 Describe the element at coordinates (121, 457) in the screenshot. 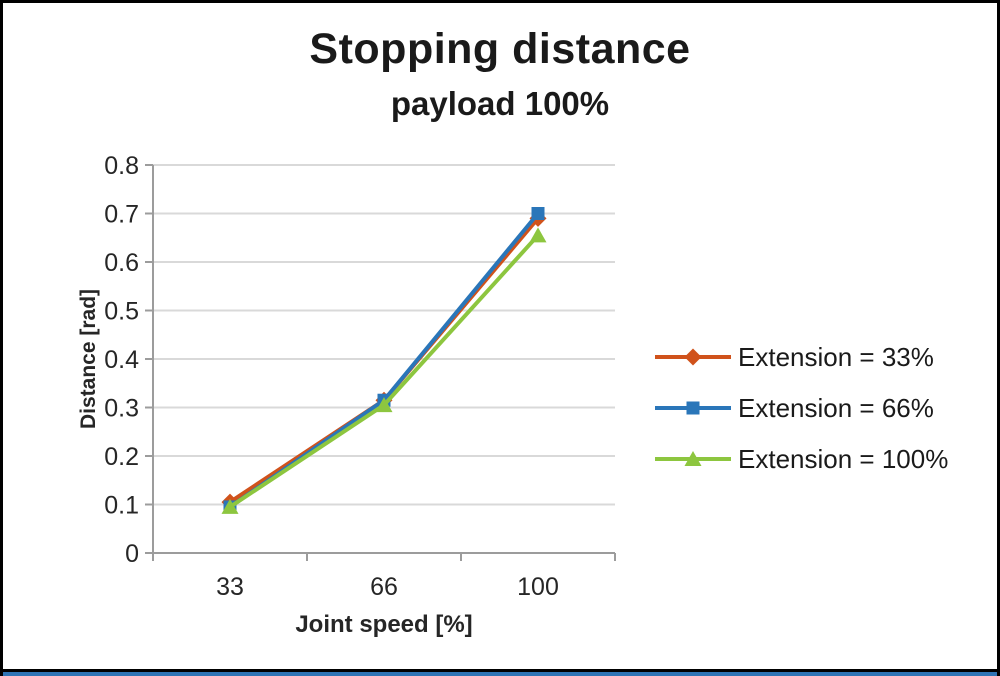

I see `y-tick-label: 0.2` at that location.